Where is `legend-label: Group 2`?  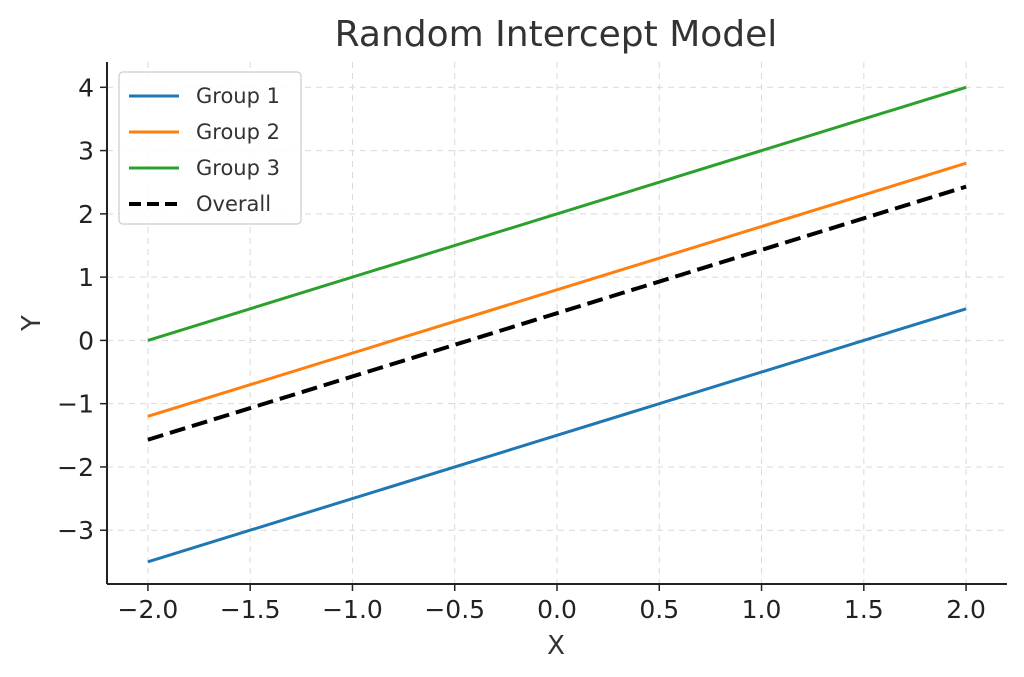
legend-label: Group 2 is located at coordinates (238, 132).